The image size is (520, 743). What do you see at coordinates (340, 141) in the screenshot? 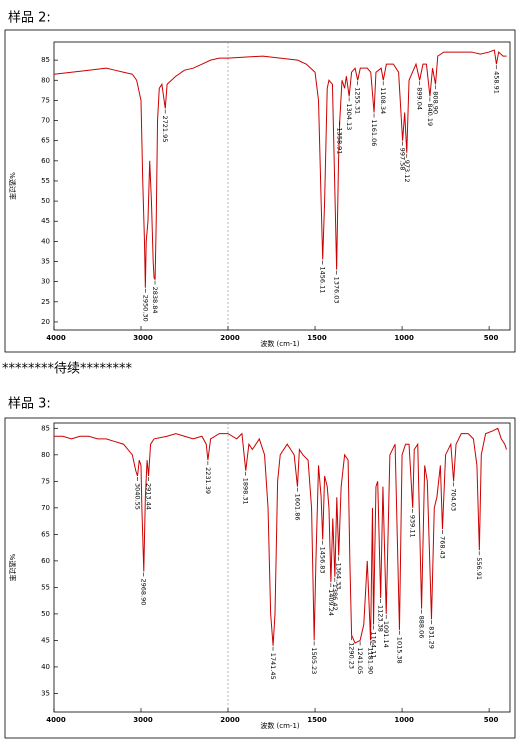
I see `peak-label: 1358.91` at bounding box center [340, 141].